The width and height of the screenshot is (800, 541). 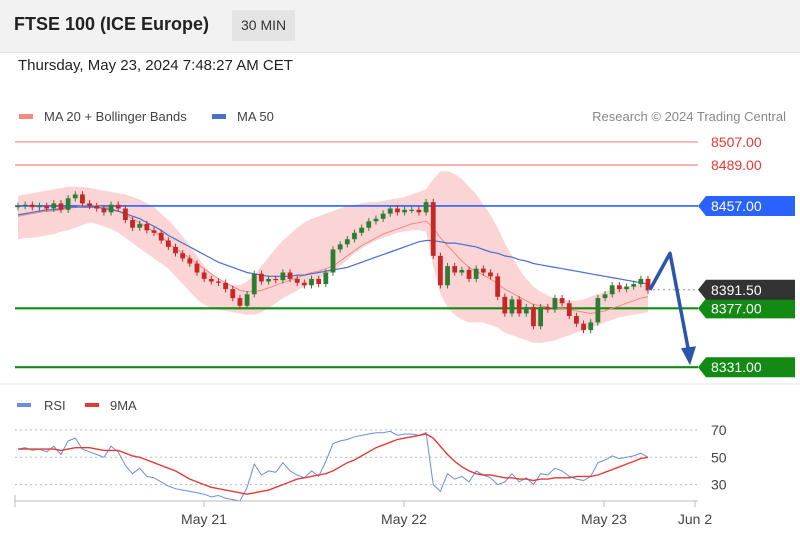 I want to click on instrument-title: FTSE 100 (ICE Europe), so click(x=112, y=24).